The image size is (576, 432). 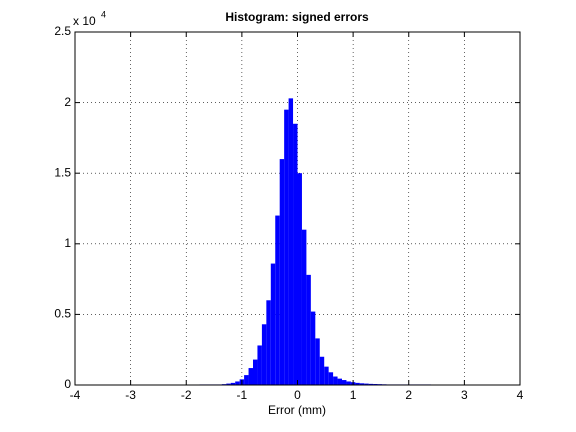 I want to click on y-tick-label: 1.5, so click(x=62, y=172).